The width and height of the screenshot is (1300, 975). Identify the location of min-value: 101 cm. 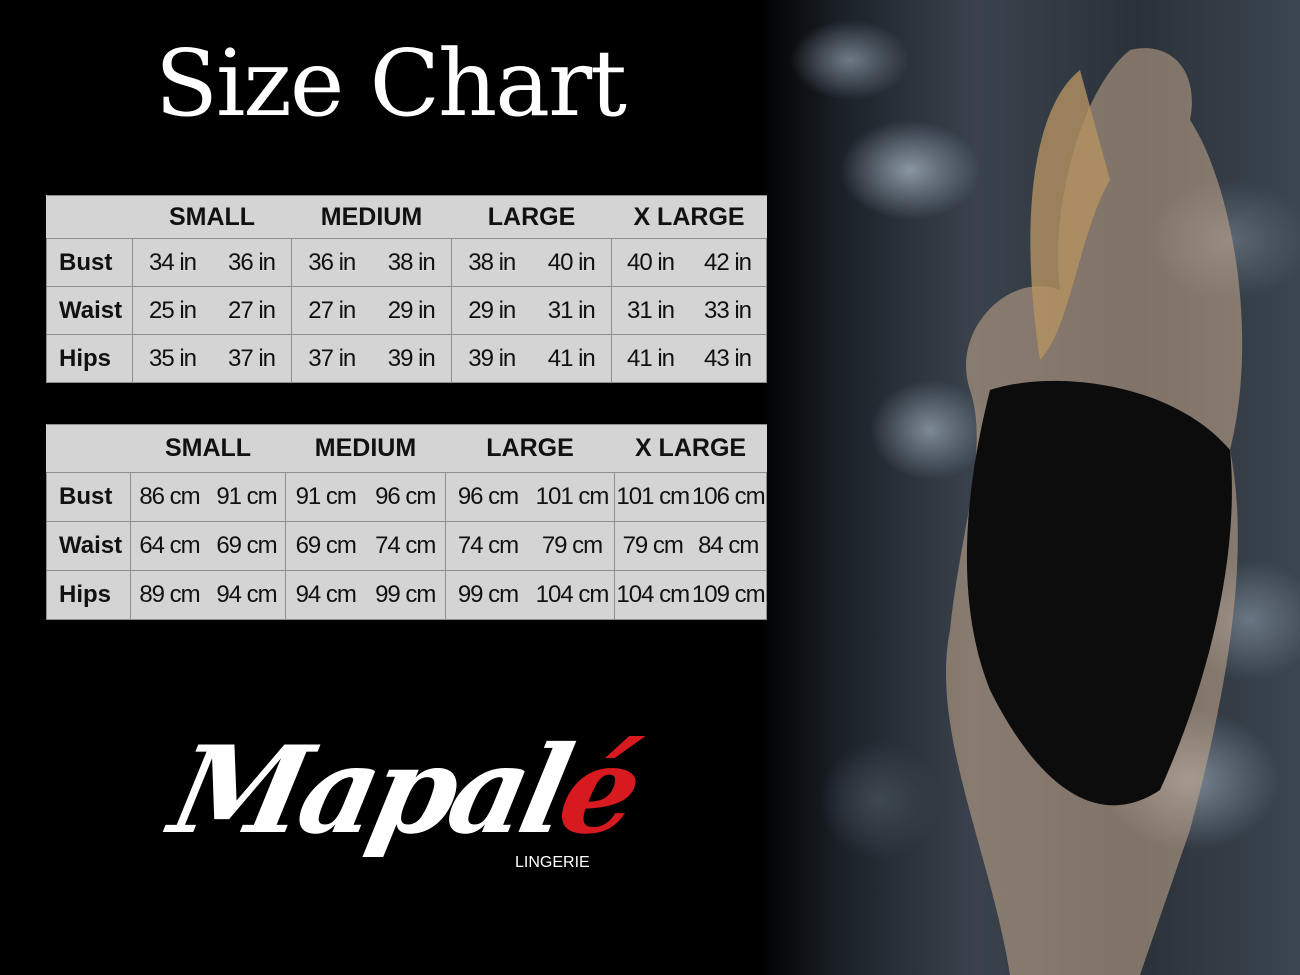
(653, 496).